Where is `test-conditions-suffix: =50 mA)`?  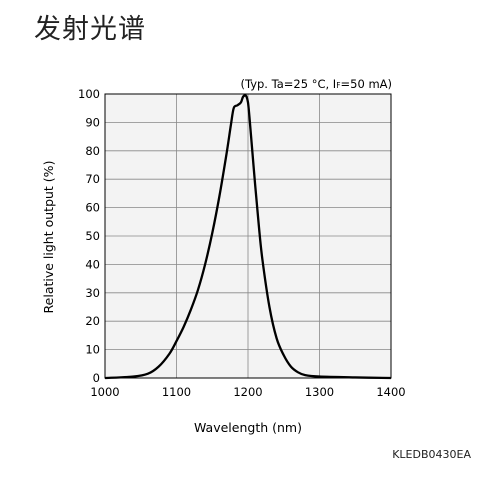
test-conditions-suffix: =50 mA) is located at coordinates (366, 84).